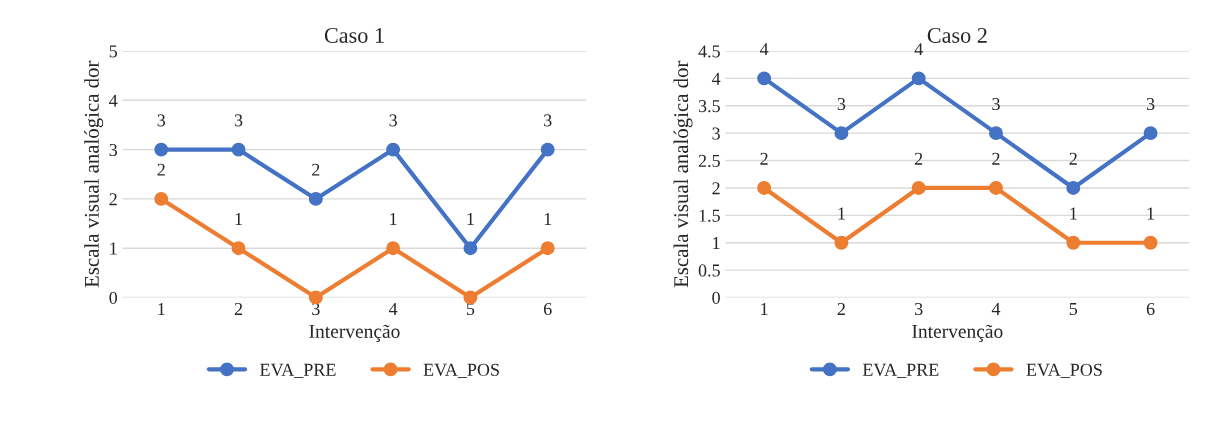 This screenshot has width=1226, height=425. Describe the element at coordinates (919, 309) in the screenshot. I see `x-tick-label: 3` at that location.